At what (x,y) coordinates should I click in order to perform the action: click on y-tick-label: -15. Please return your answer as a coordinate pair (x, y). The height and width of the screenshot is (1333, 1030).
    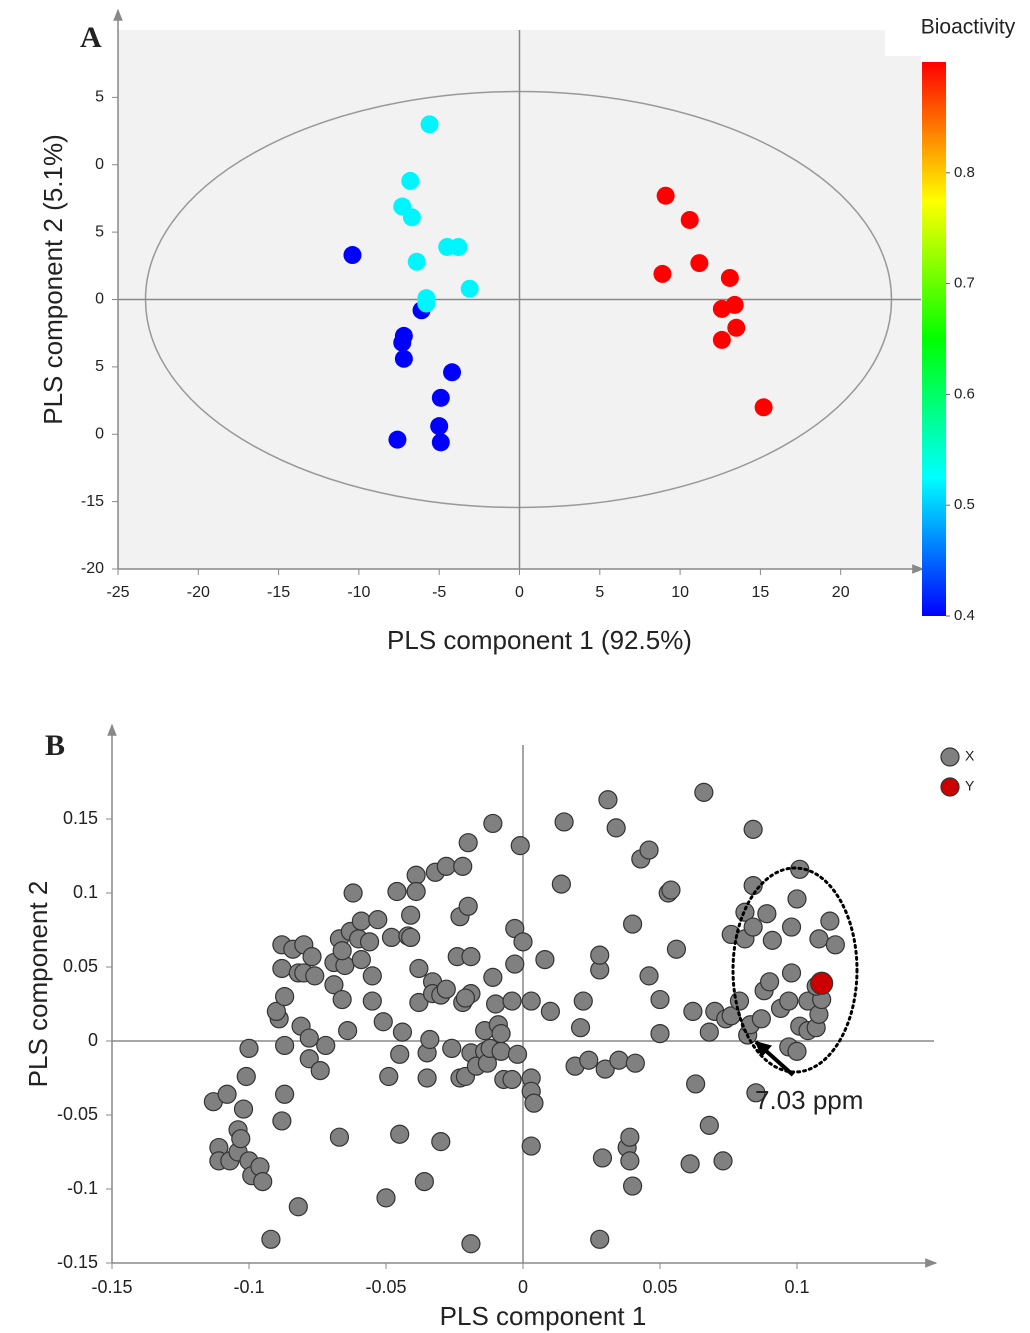
    Looking at the image, I should click on (92, 501).